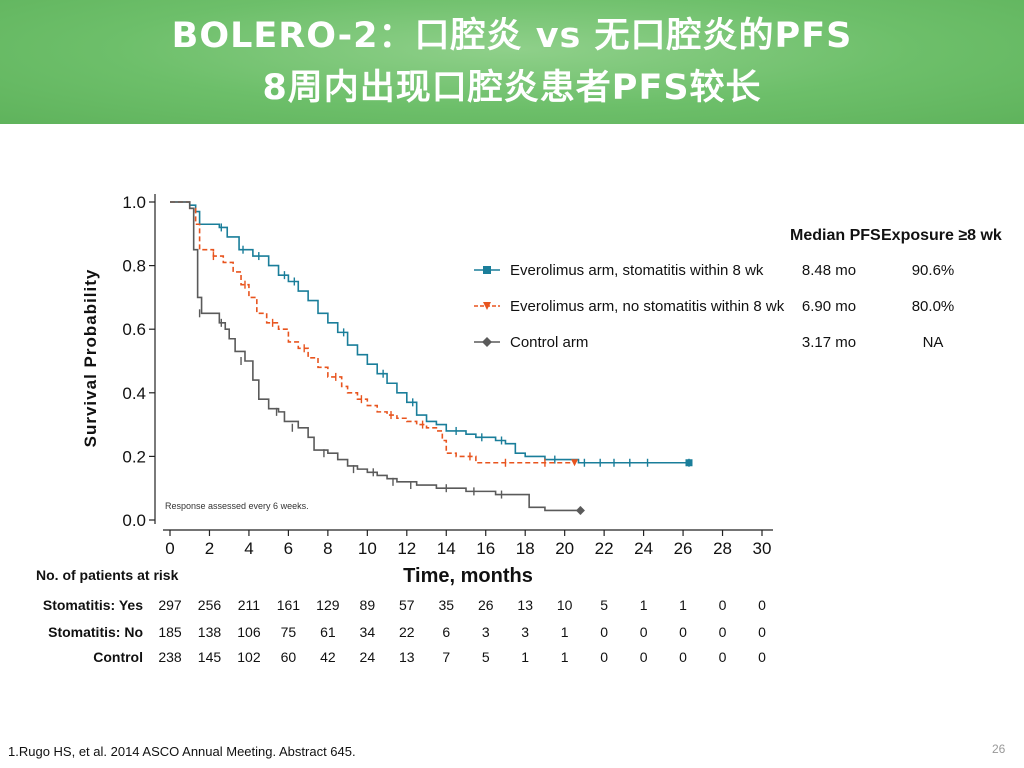 Image resolution: width=1024 pixels, height=768 pixels. I want to click on x-tick-label: 14, so click(446, 548).